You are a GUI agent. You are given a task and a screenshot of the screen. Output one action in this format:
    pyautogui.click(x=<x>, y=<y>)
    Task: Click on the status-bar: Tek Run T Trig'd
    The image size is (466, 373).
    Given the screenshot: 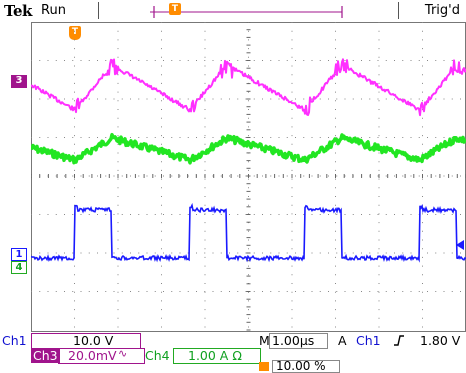 What is the action you would take?
    pyautogui.click(x=233, y=11)
    